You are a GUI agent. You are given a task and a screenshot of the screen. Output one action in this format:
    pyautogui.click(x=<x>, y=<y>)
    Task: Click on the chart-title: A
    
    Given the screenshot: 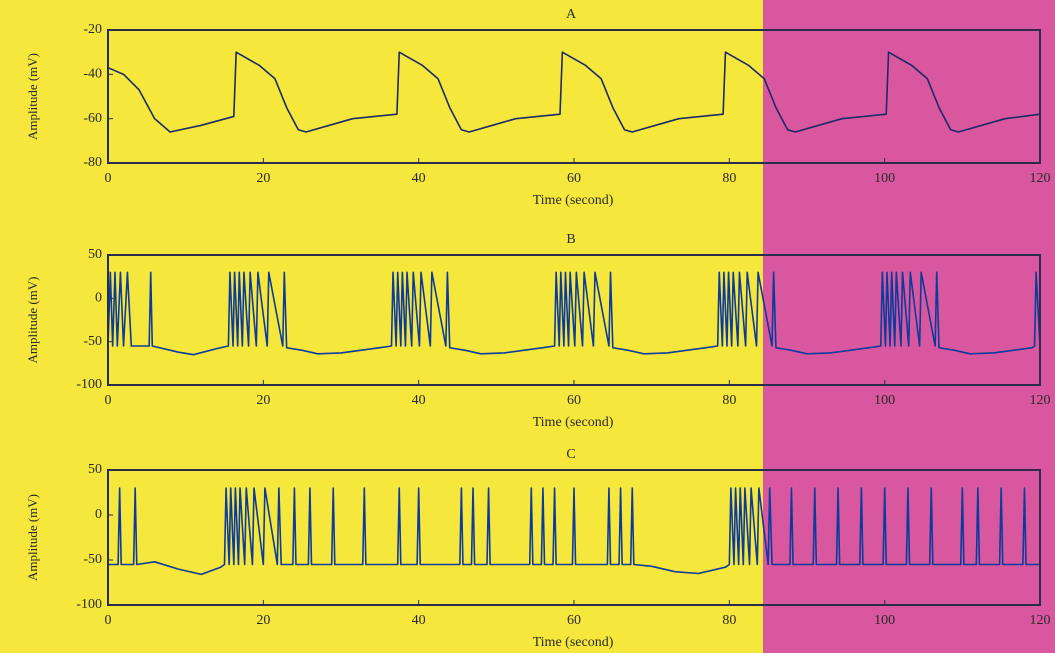 What is the action you would take?
    pyautogui.click(x=571, y=14)
    